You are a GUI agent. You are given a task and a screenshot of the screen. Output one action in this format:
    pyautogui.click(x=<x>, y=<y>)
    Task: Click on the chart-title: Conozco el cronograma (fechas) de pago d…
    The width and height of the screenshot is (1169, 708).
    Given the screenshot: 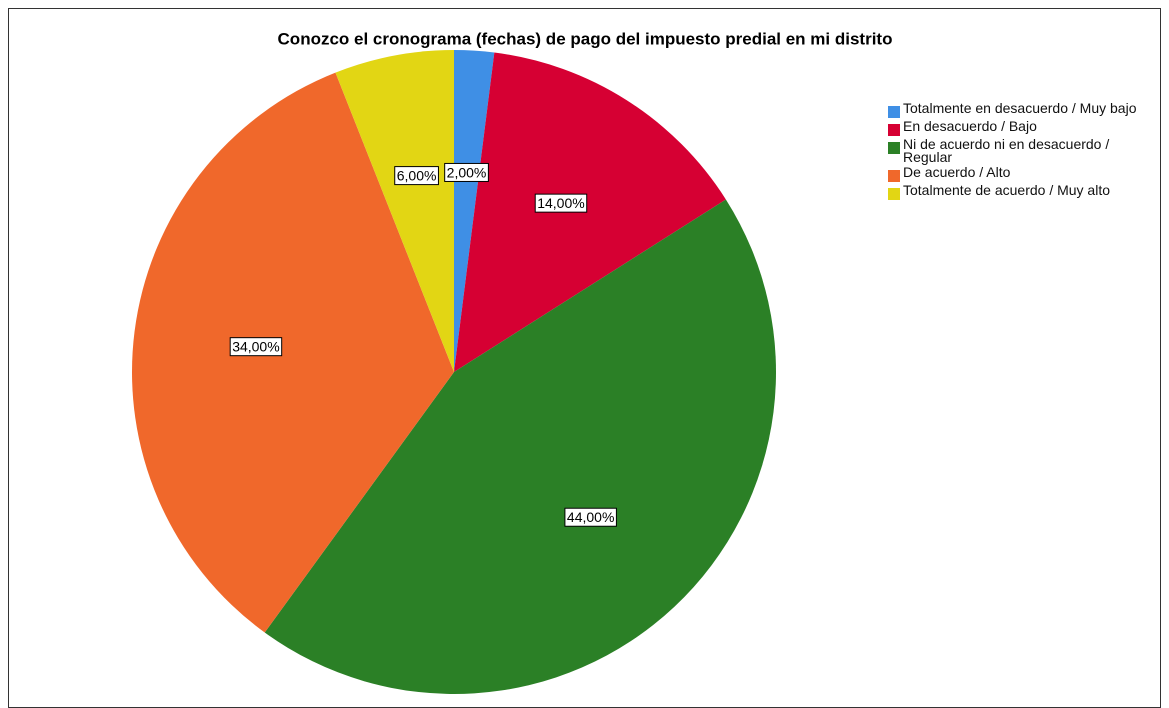 What is the action you would take?
    pyautogui.click(x=585, y=38)
    